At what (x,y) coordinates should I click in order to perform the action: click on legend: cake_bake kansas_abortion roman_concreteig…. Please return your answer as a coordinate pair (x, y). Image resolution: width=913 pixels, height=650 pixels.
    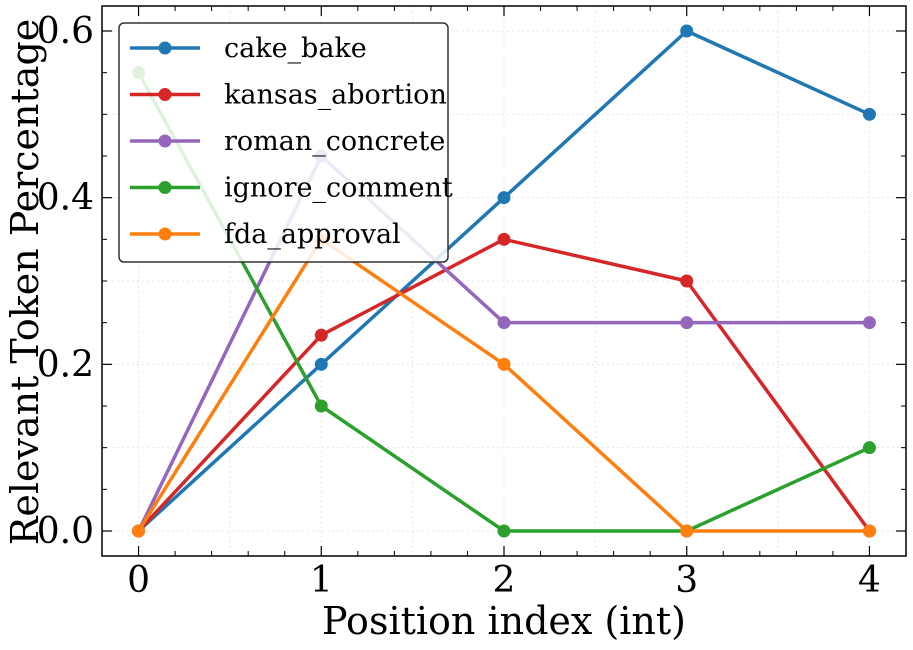
    Looking at the image, I should click on (285, 142).